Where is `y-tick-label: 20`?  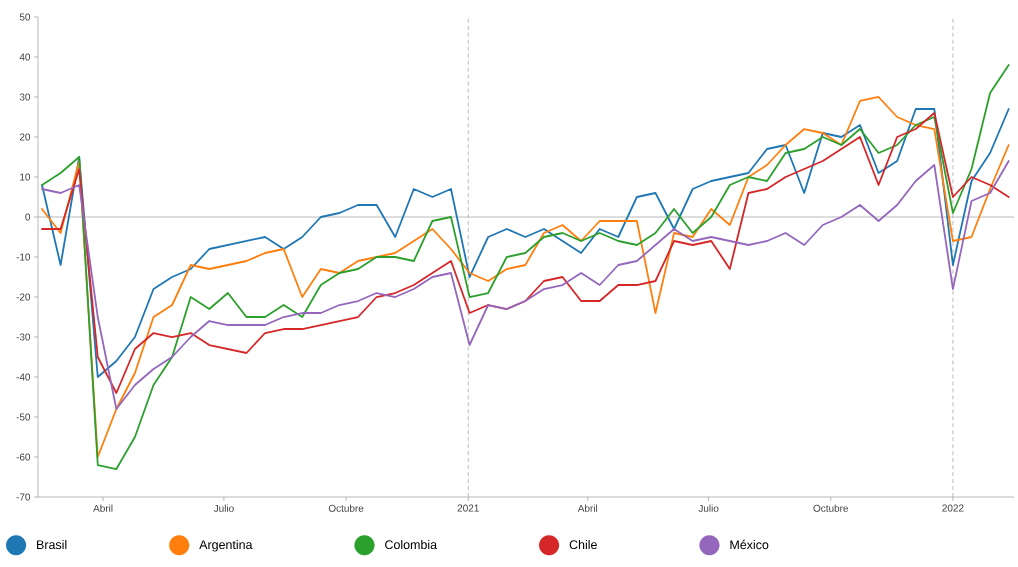 y-tick-label: 20 is located at coordinates (25, 137).